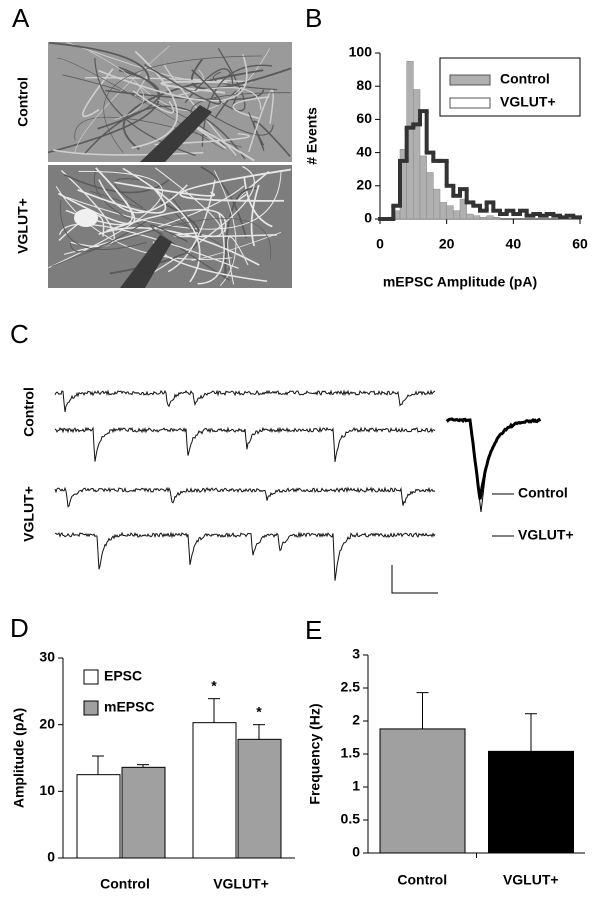  I want to click on y-tick-label: 100, so click(361, 52).